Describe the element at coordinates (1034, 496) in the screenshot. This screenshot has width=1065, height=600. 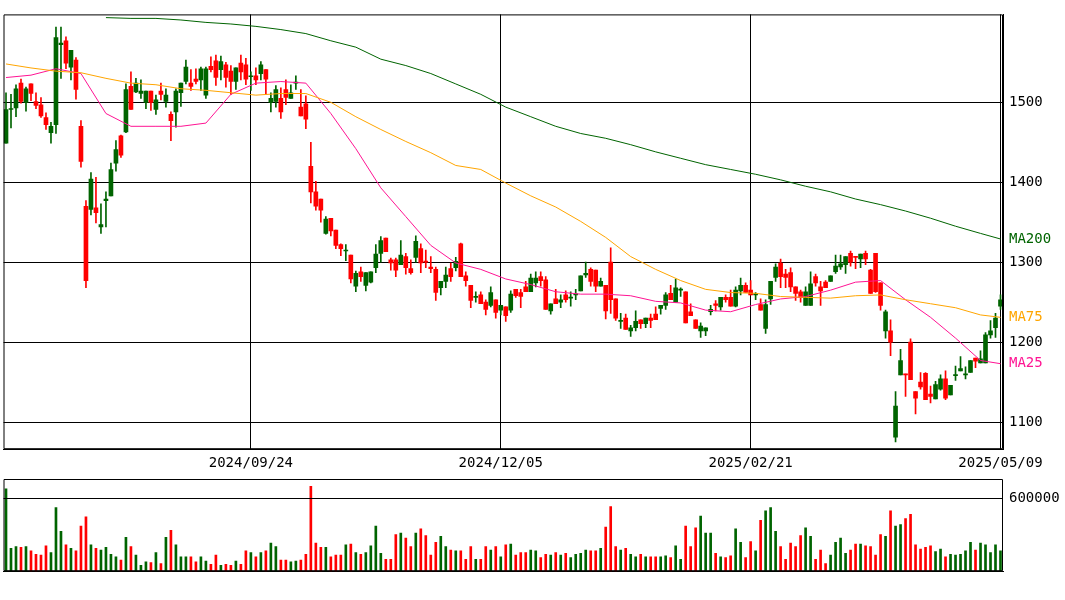
I see `text: 600000` at that location.